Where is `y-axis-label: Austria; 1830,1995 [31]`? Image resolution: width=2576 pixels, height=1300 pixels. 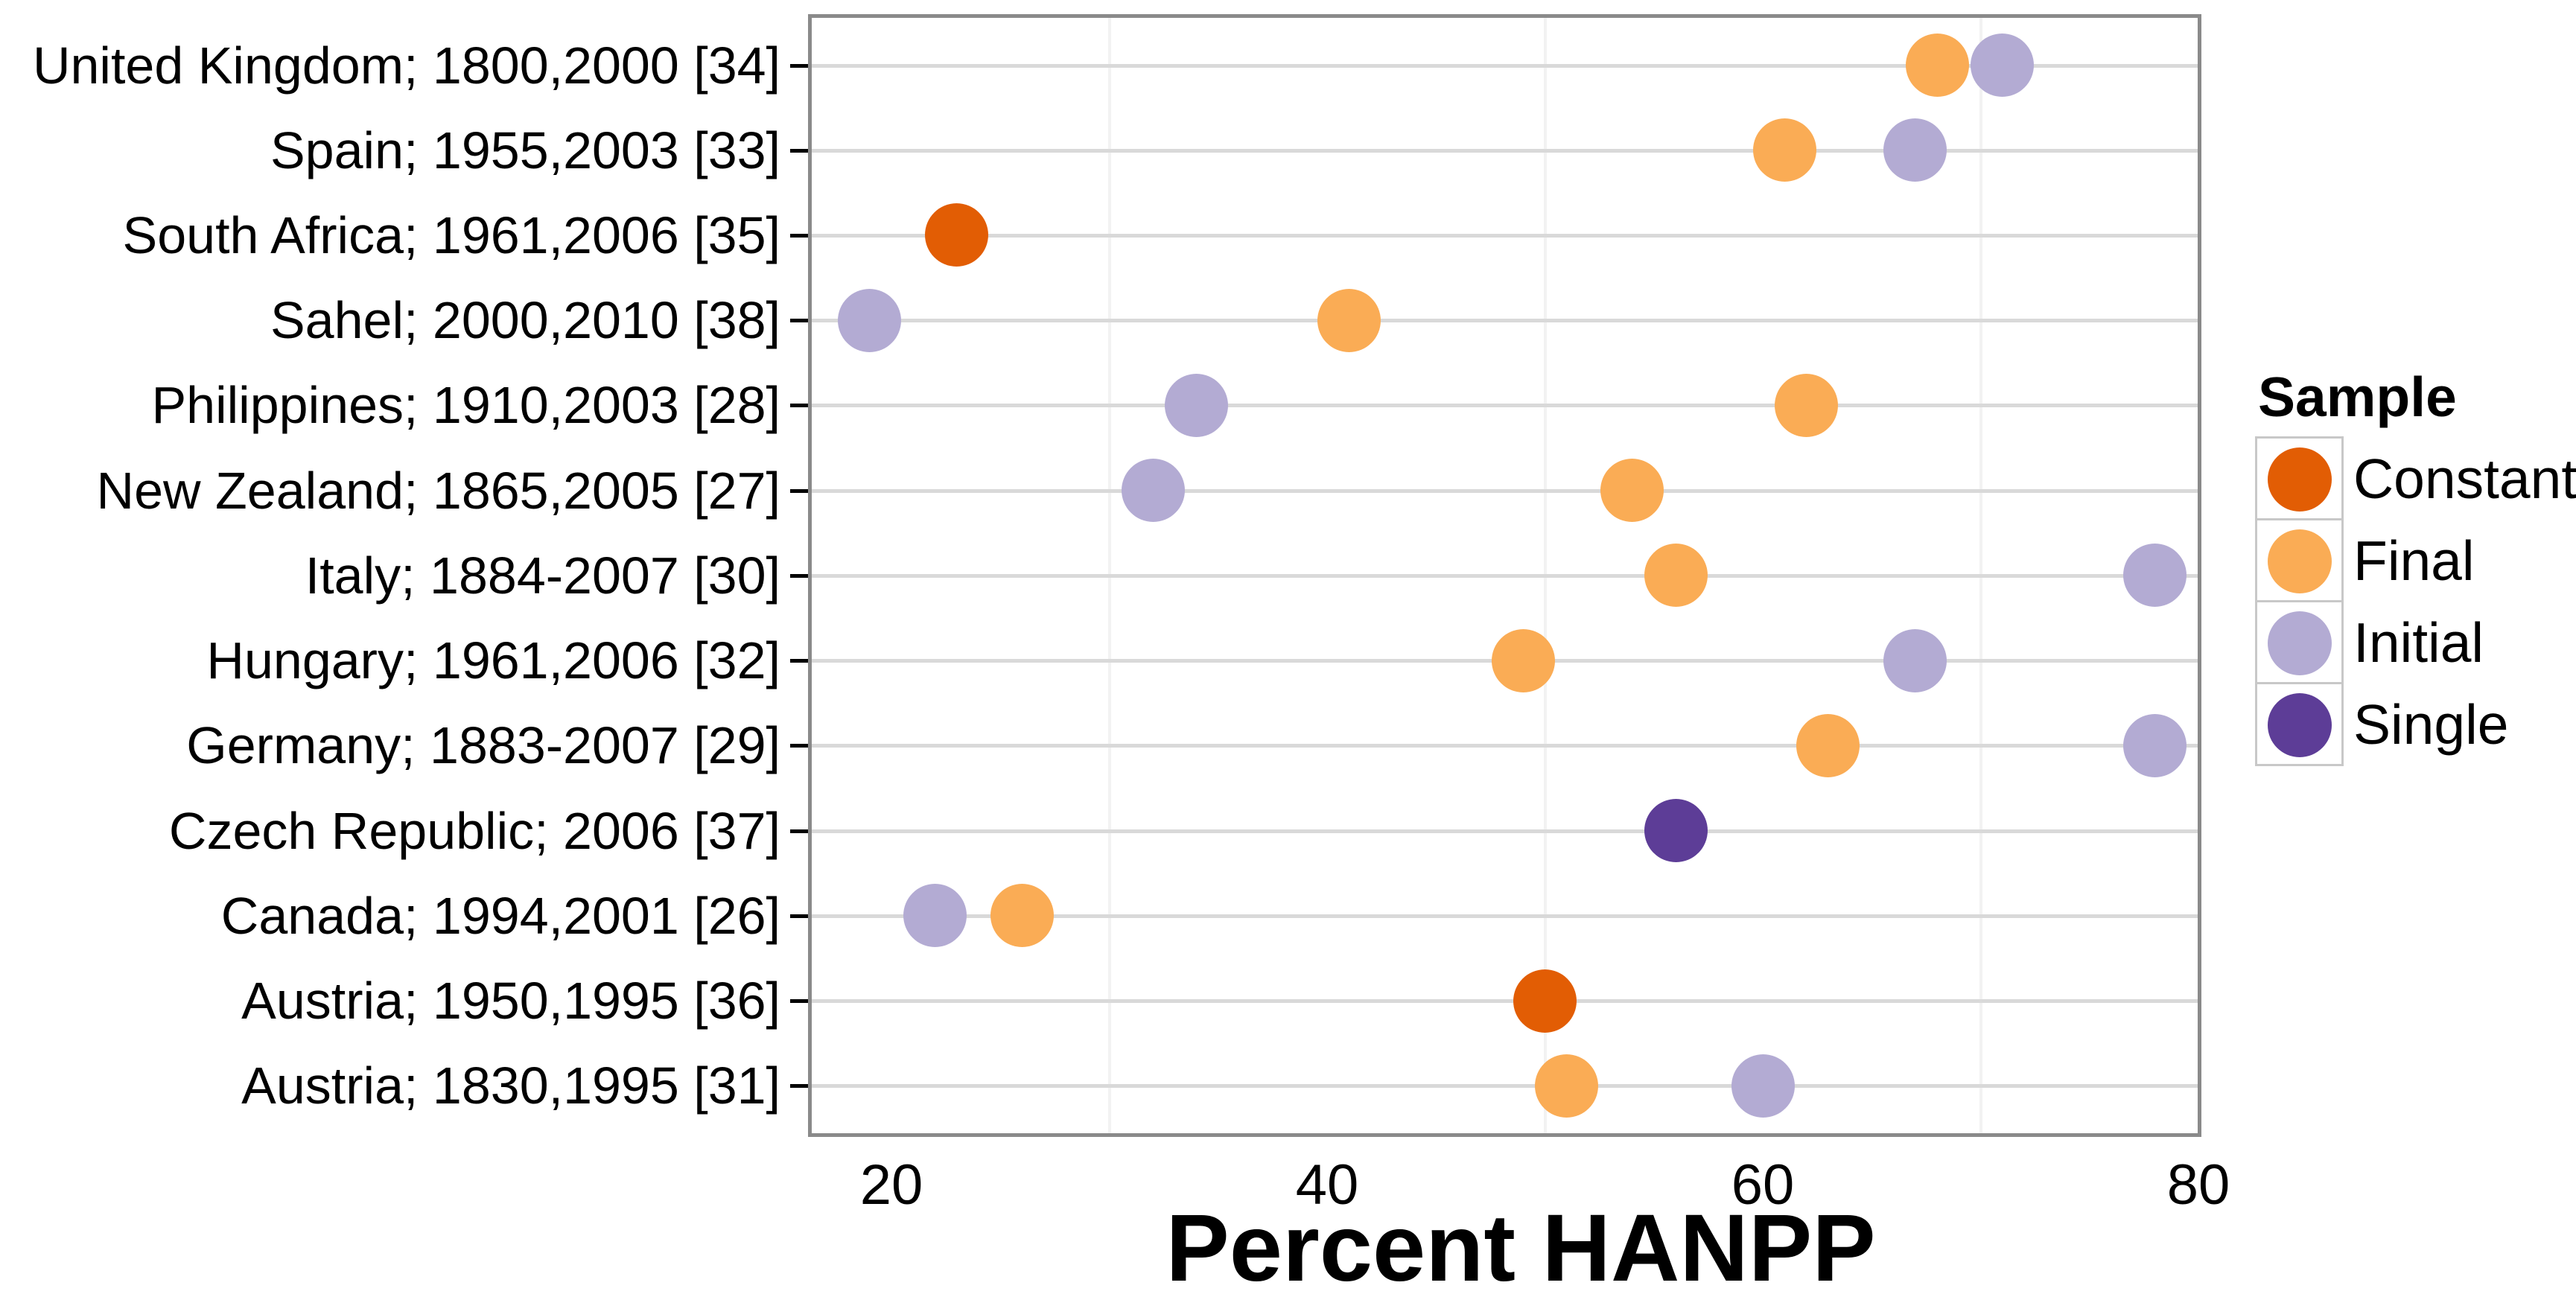 y-axis-label: Austria; 1830,1995 [31] is located at coordinates (510, 1086).